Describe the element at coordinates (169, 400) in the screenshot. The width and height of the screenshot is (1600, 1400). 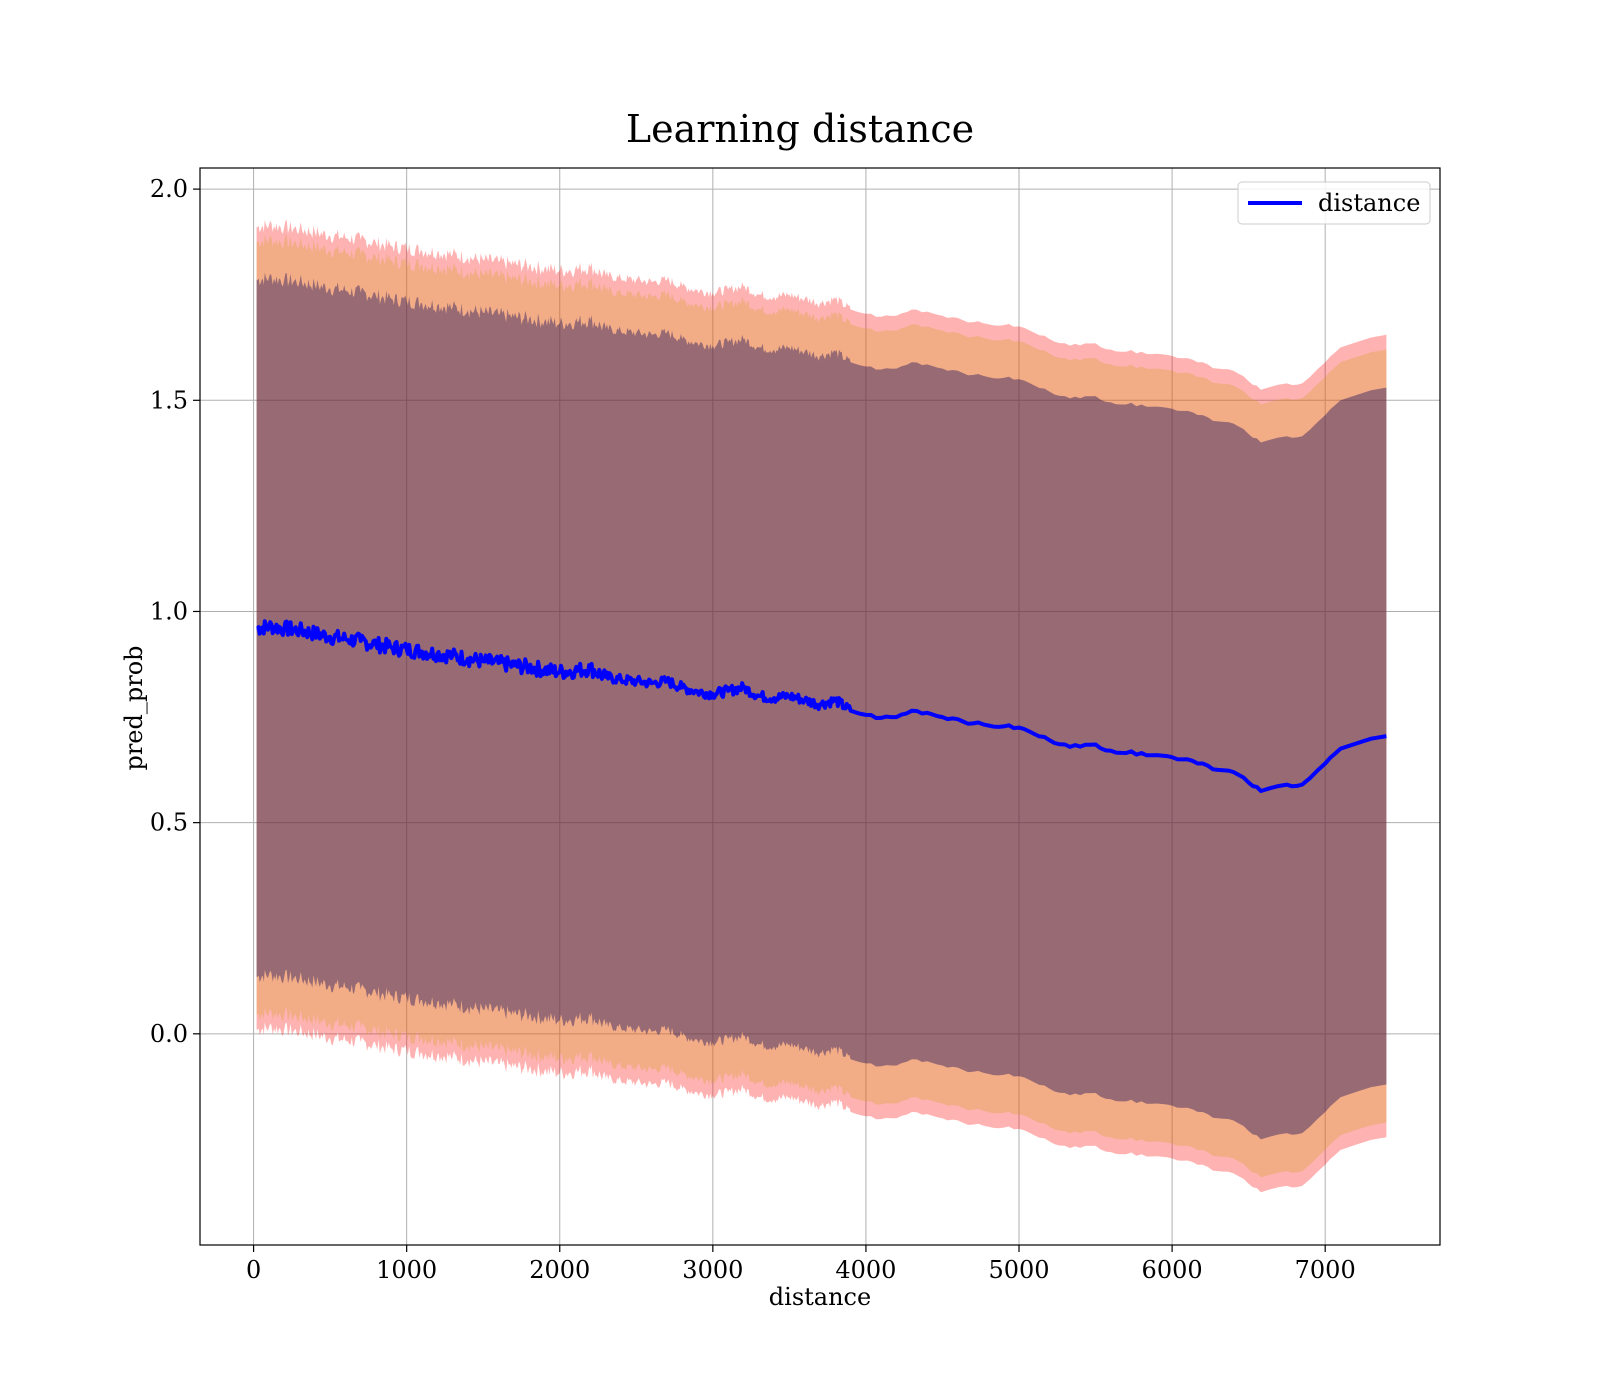
I see `y-tick-label: 1.5` at that location.